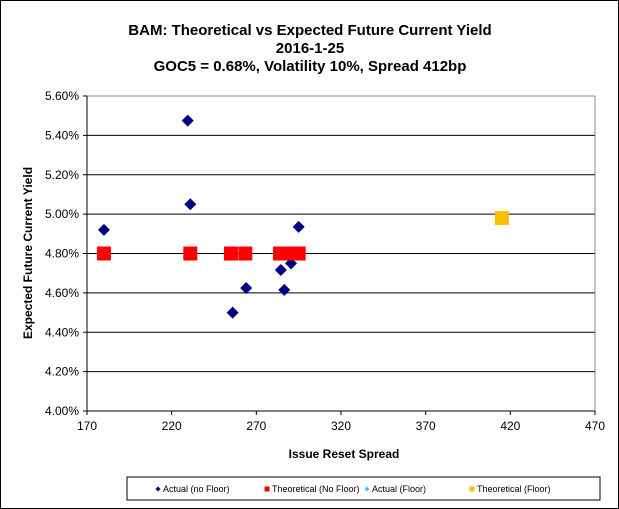  What do you see at coordinates (172, 426) in the screenshot?
I see `x-tick-label: 220` at bounding box center [172, 426].